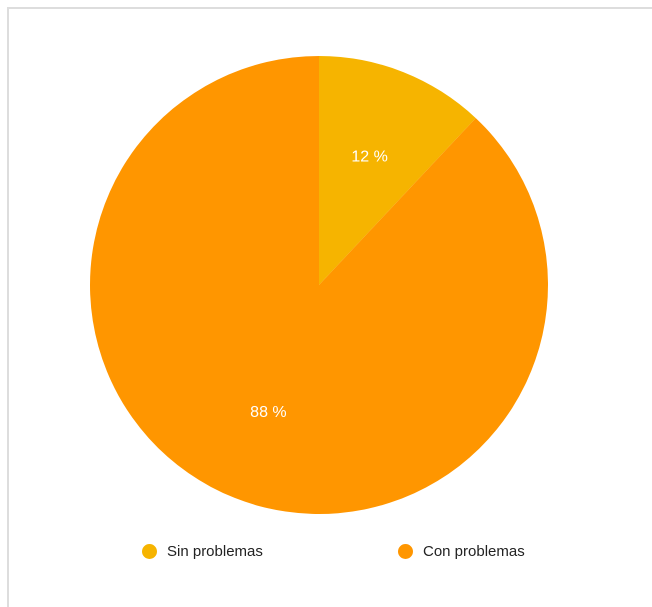 The image size is (652, 607). I want to click on pie-slice-sin-problemas, so click(397, 170).